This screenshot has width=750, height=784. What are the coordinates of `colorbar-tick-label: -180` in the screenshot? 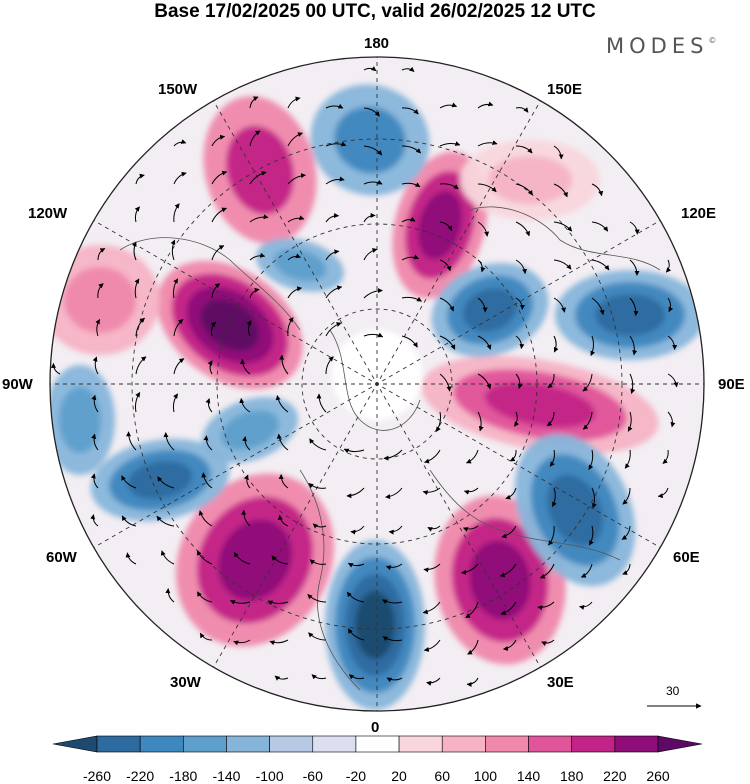 It's located at (183, 776).